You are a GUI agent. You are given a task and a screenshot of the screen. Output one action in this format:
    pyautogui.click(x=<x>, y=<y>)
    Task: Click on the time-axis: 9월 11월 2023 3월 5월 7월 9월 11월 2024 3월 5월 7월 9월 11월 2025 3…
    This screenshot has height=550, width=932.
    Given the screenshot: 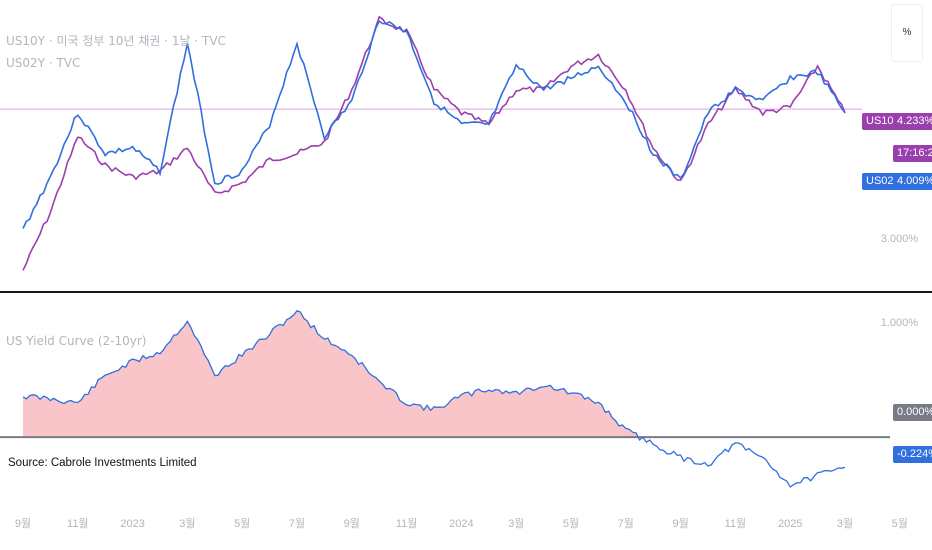 What is the action you would take?
    pyautogui.click(x=461, y=523)
    